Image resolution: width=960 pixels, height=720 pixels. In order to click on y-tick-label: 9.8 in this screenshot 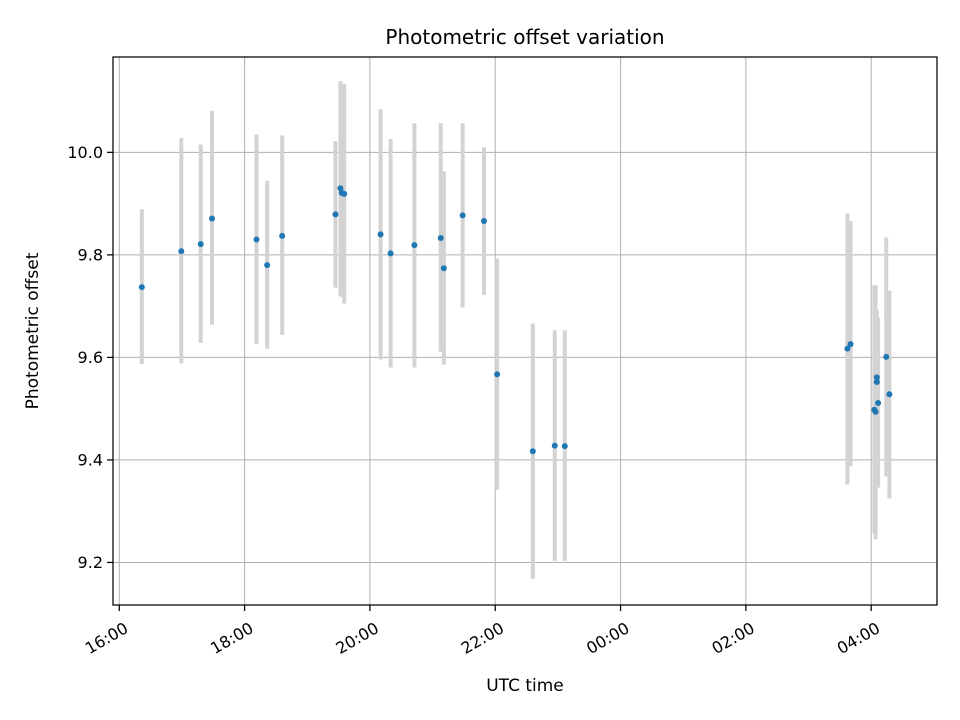, I will do `click(90, 254)`.